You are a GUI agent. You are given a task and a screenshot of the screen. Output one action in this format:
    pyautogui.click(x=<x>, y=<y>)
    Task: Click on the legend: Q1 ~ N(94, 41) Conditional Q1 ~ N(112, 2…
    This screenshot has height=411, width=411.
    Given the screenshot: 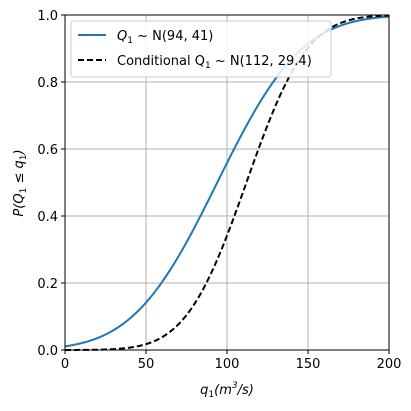 What is the action you would take?
    pyautogui.click(x=201, y=49)
    